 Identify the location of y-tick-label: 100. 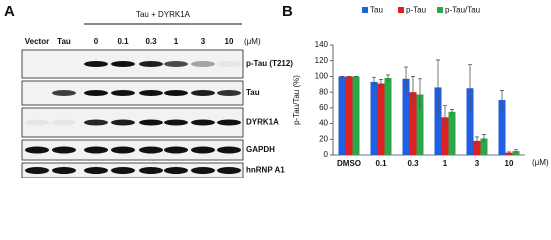
(322, 76).